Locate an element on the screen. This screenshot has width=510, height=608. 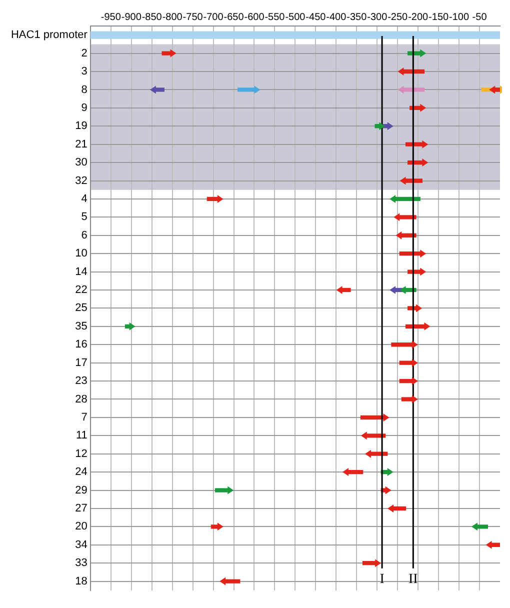
y-tick-label: 30 is located at coordinates (81, 162).